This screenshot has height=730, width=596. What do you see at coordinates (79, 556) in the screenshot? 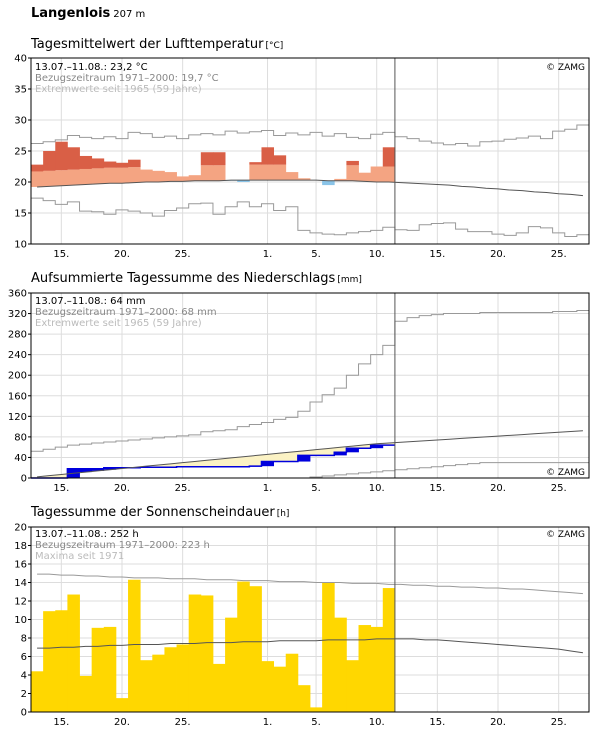
I see `sunshine-info-maxima: Maxima seit 1971` at bounding box center [79, 556].